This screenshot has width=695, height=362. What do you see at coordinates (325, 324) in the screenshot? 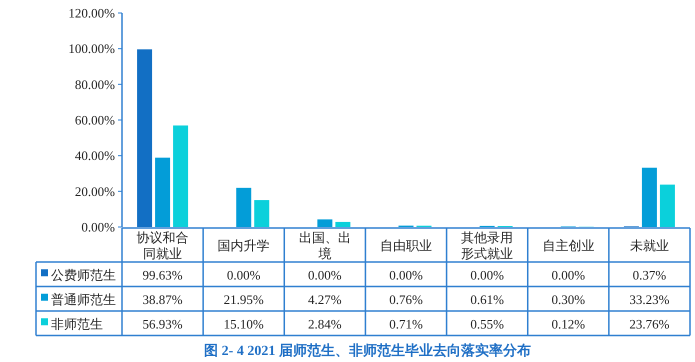
I see `data-label: 2.84%` at bounding box center [325, 324].